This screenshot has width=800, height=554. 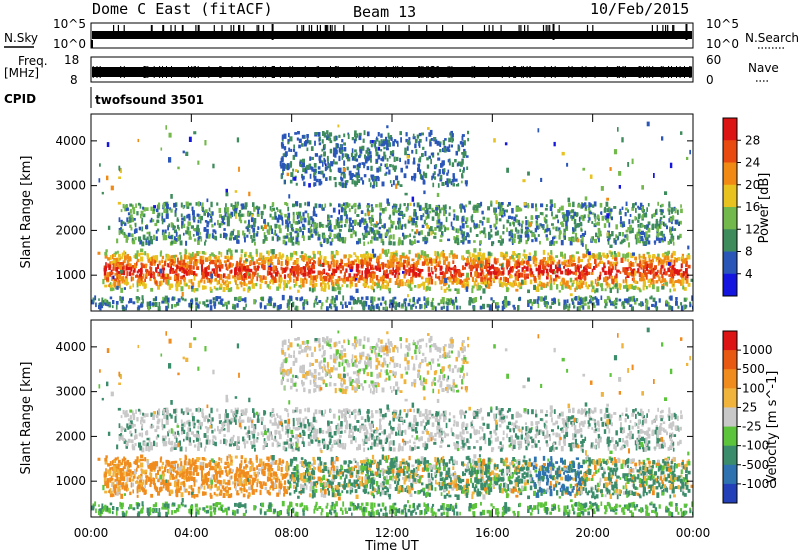 I want to click on freq-panel-frame, so click(x=392, y=69).